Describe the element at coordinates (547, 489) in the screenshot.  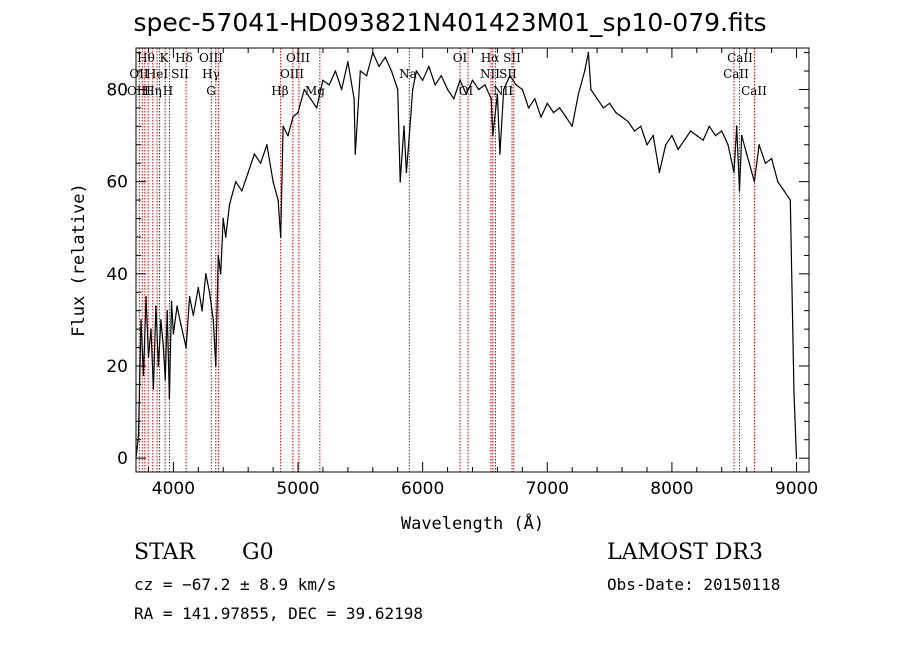
I see `x-tick-label: 7000` at that location.